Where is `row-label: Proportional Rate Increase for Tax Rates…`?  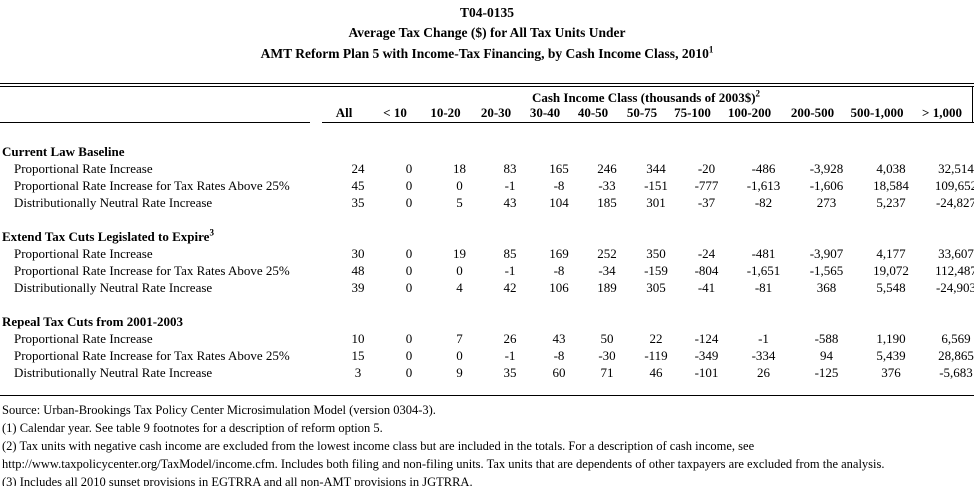 row-label: Proportional Rate Increase for Tax Rates… is located at coordinates (152, 355).